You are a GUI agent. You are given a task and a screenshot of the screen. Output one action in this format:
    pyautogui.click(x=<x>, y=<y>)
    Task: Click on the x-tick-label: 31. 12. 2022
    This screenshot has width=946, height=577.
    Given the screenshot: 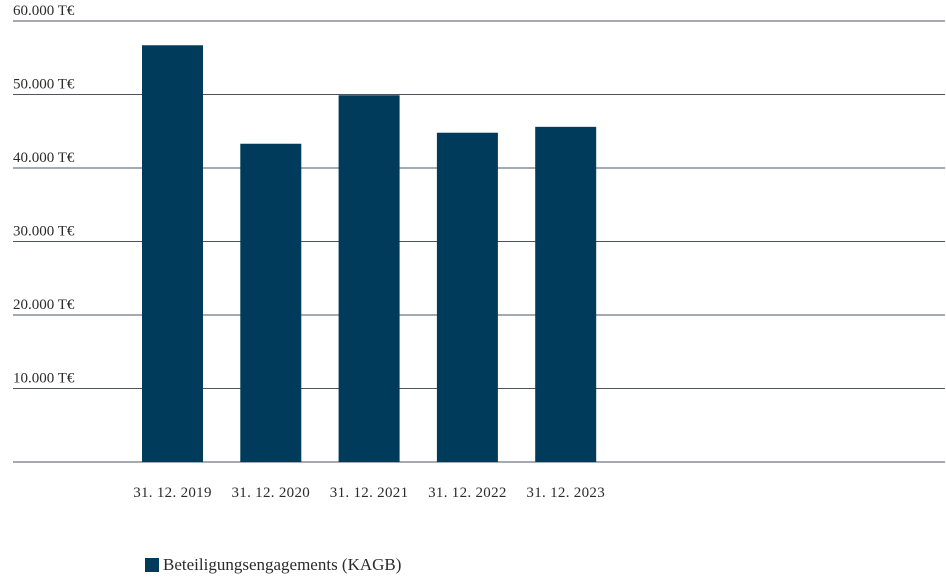 What is the action you would take?
    pyautogui.click(x=467, y=493)
    